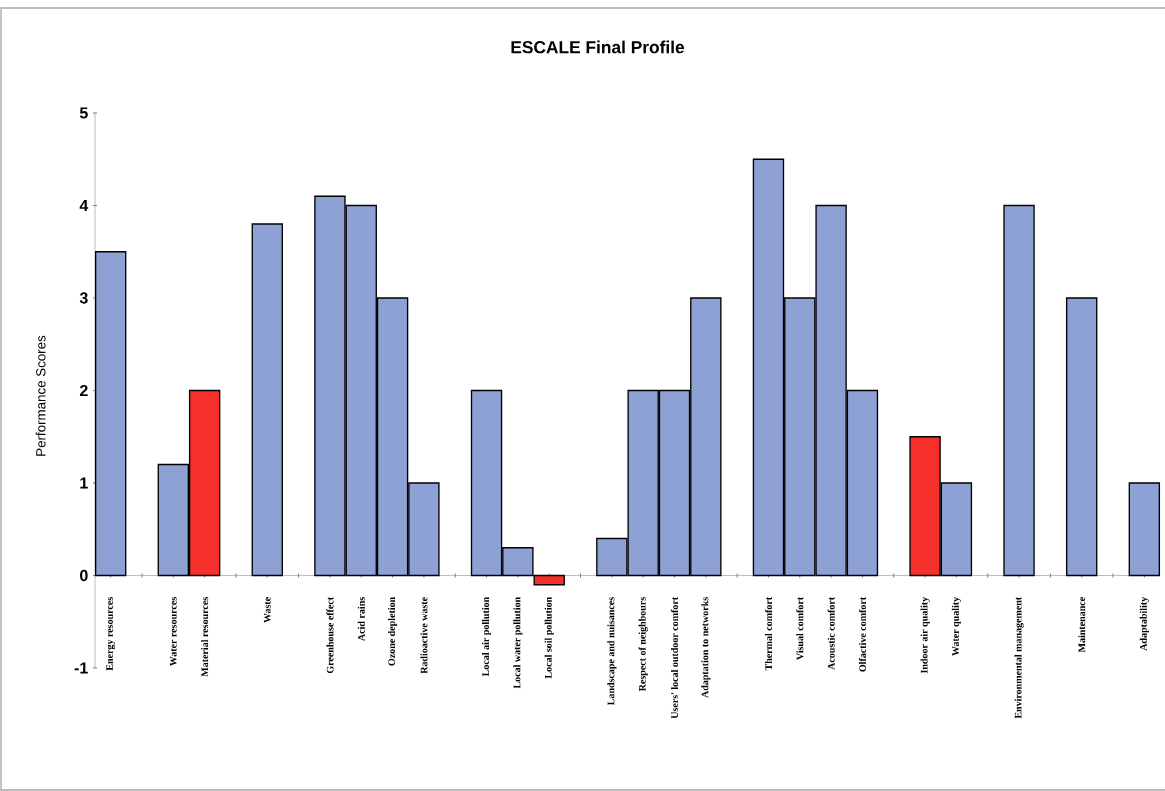 The image size is (1165, 791). Describe the element at coordinates (706, 647) in the screenshot. I see `x-tick-label: Adaptation to networks` at that location.